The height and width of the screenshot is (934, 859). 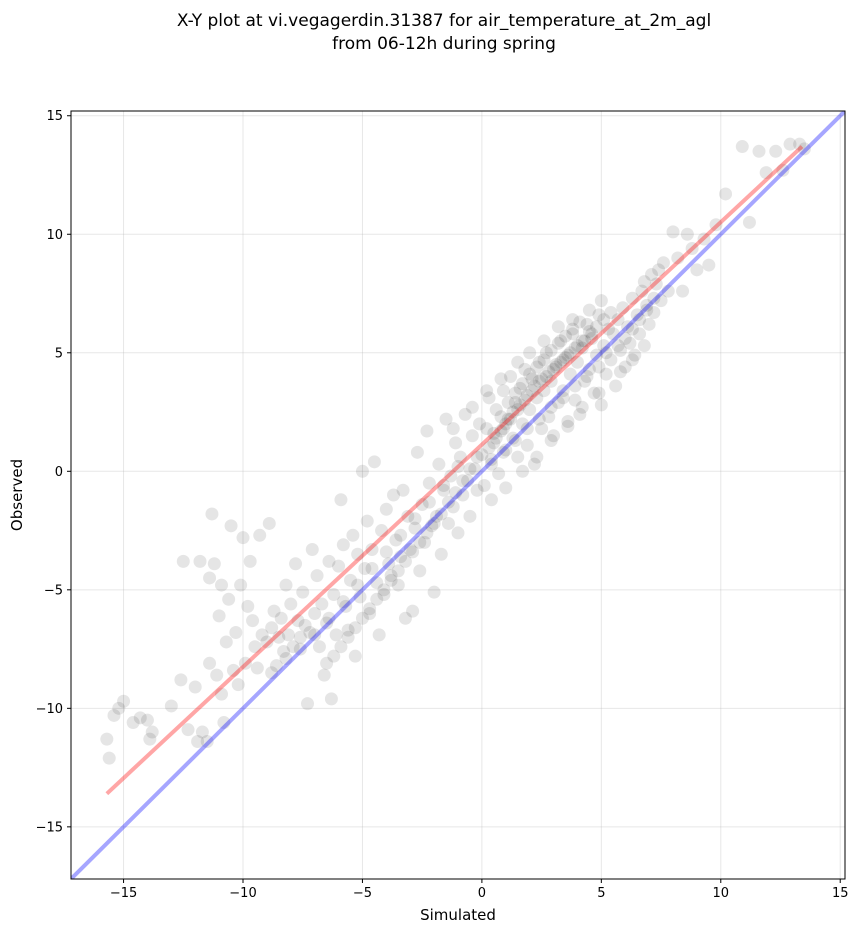 I want to click on x-tick-label: −15, so click(x=123, y=893).